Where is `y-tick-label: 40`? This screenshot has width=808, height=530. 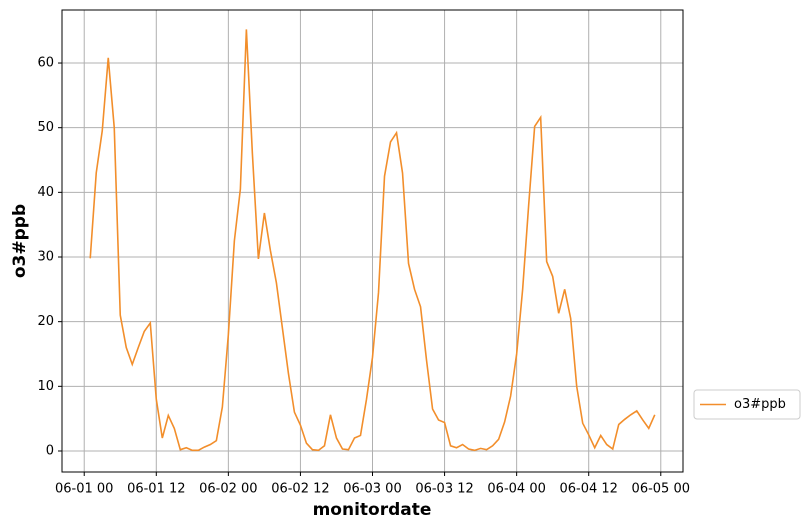
y-tick-label: 40 is located at coordinates (45, 192).